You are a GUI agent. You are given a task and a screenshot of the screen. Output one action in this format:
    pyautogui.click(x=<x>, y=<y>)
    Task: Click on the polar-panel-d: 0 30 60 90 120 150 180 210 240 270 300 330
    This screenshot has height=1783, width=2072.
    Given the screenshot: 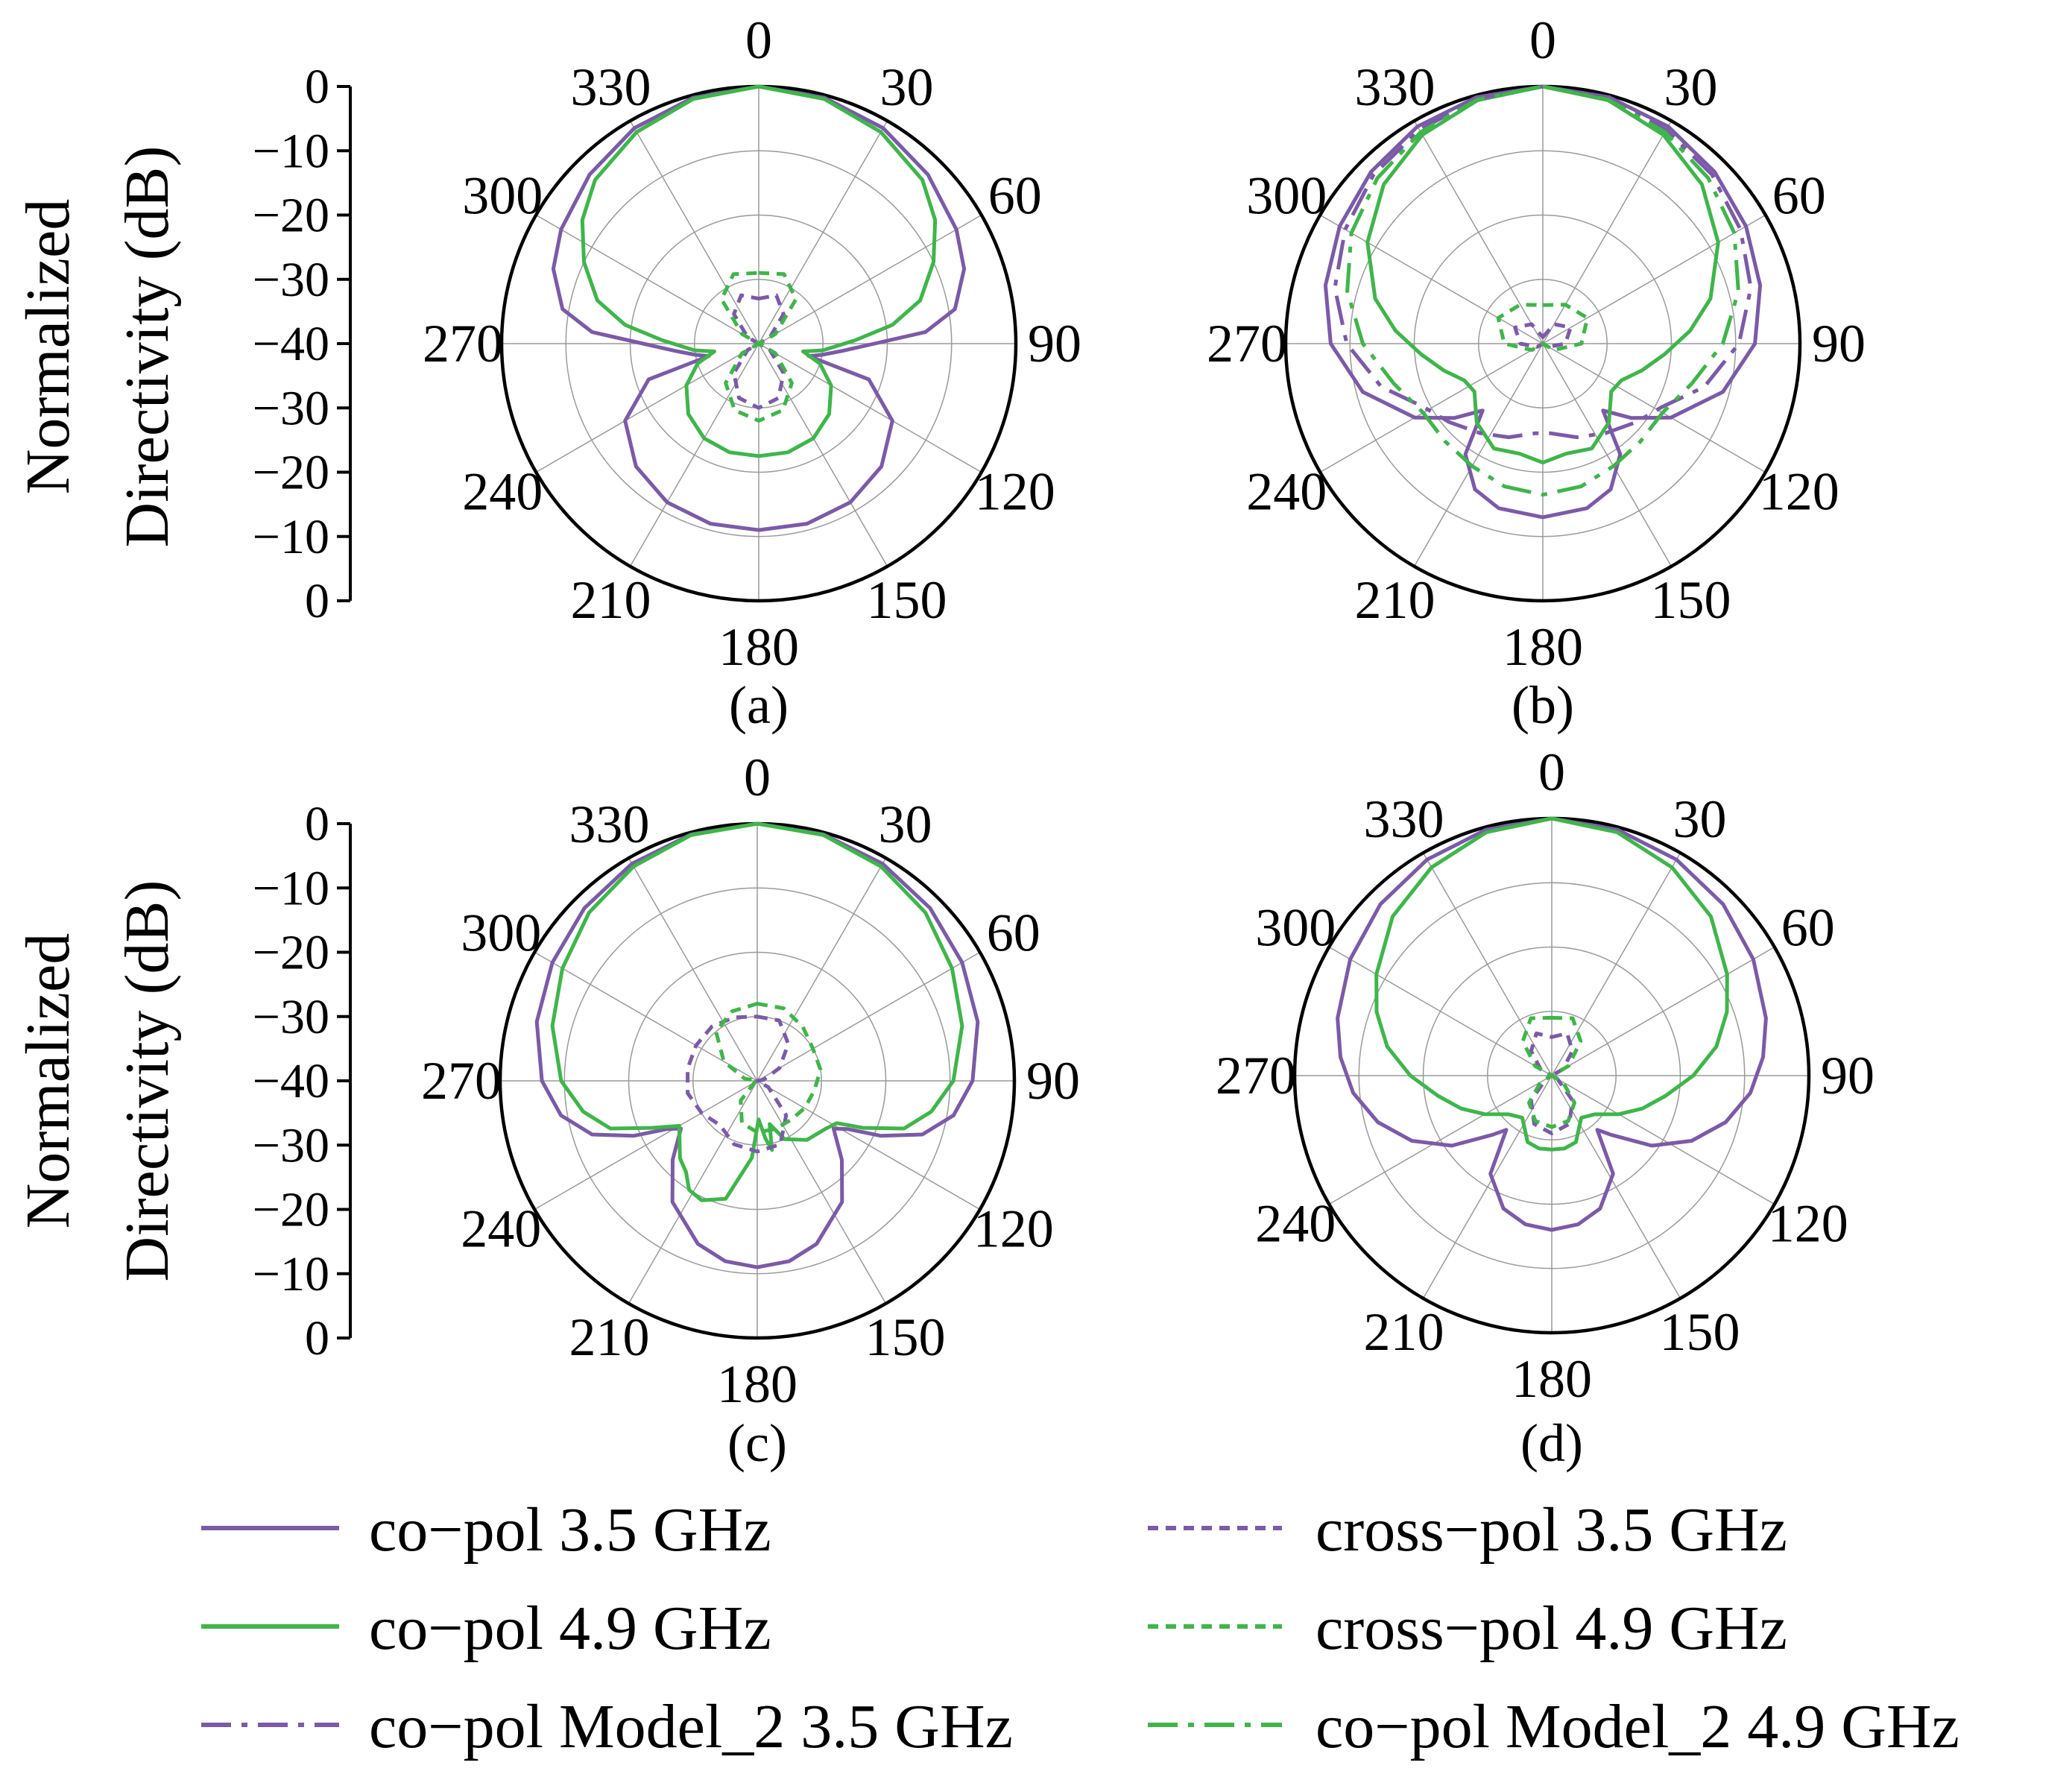 What is the action you would take?
    pyautogui.click(x=1545, y=1075)
    